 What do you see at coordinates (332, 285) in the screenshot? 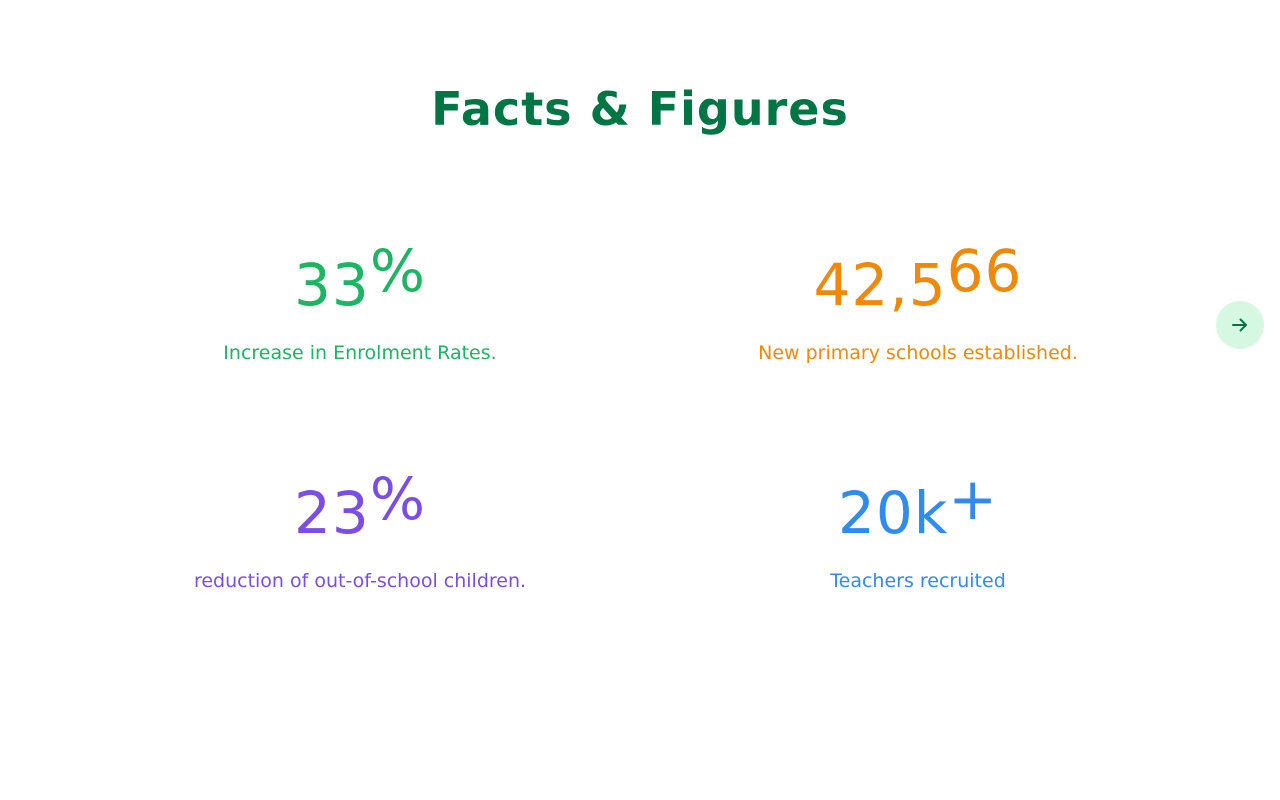
I see `stat-value-main: 33` at bounding box center [332, 285].